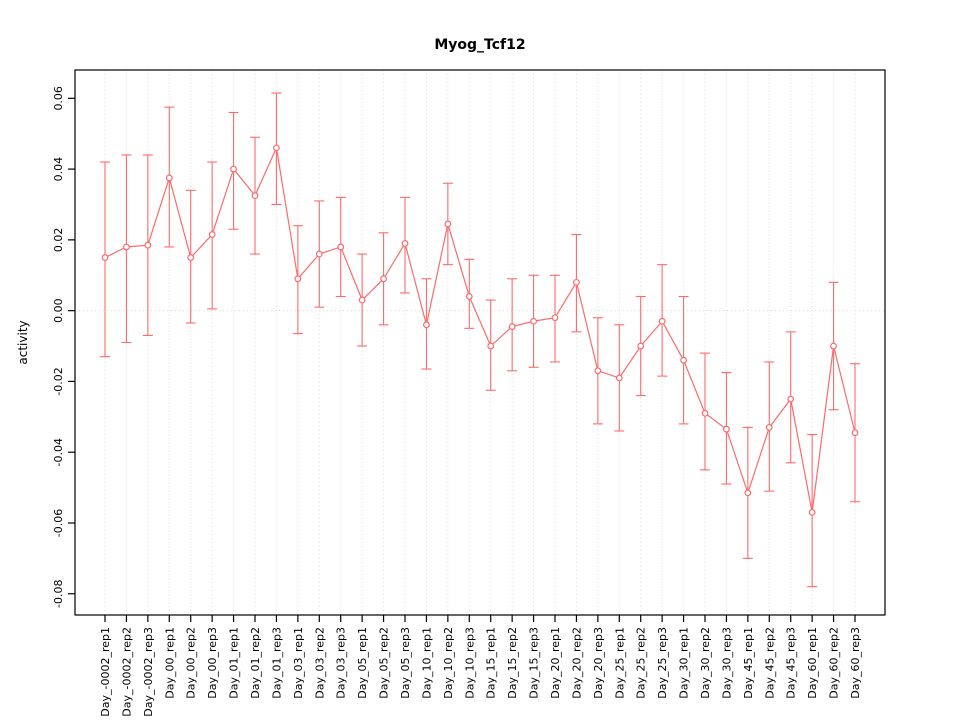  What do you see at coordinates (684, 663) in the screenshot?
I see `x-tick-label: Day_30_rep1` at bounding box center [684, 663].